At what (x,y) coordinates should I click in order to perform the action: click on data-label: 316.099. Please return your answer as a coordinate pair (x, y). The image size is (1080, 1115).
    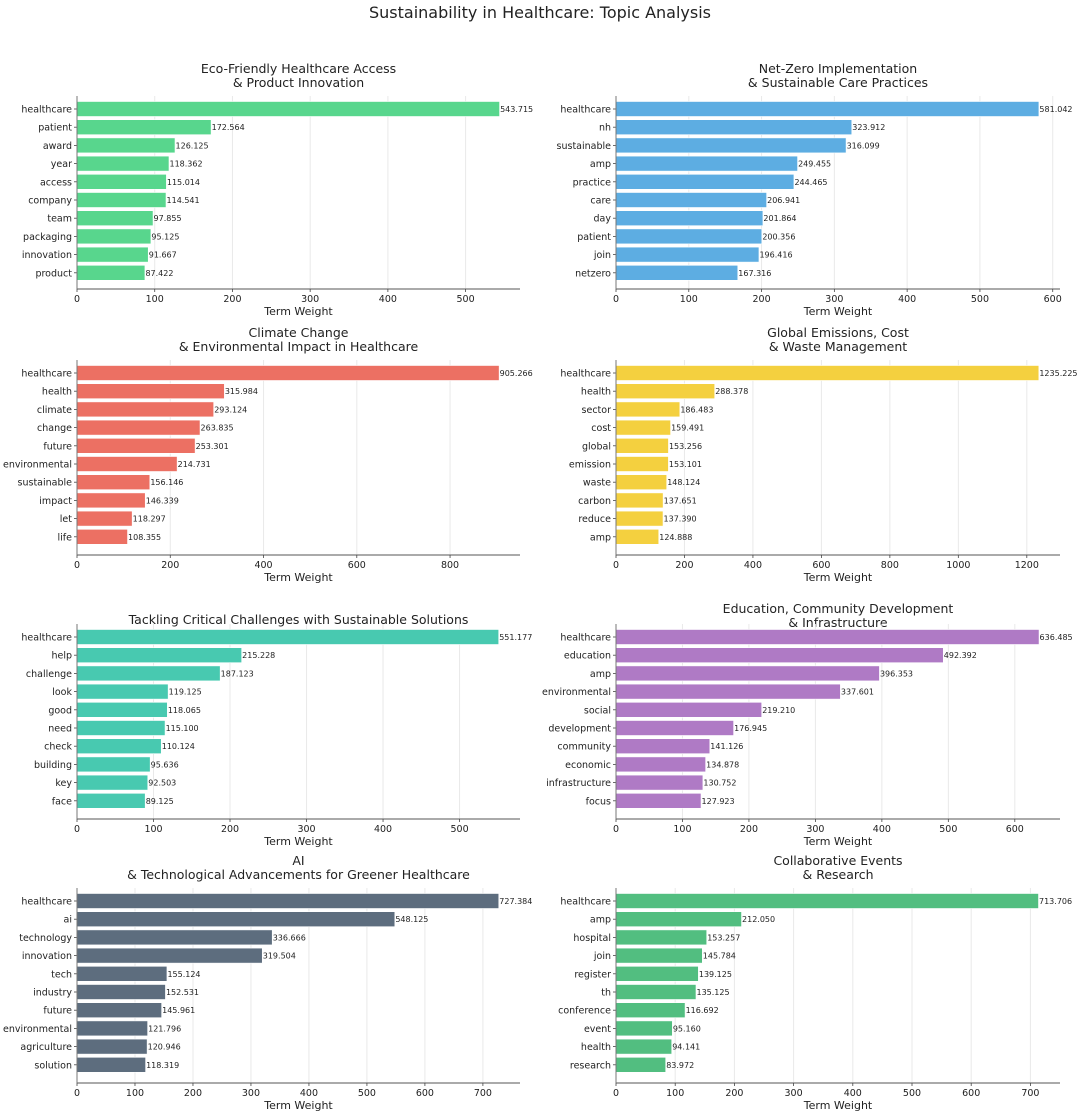
    Looking at the image, I should click on (863, 145).